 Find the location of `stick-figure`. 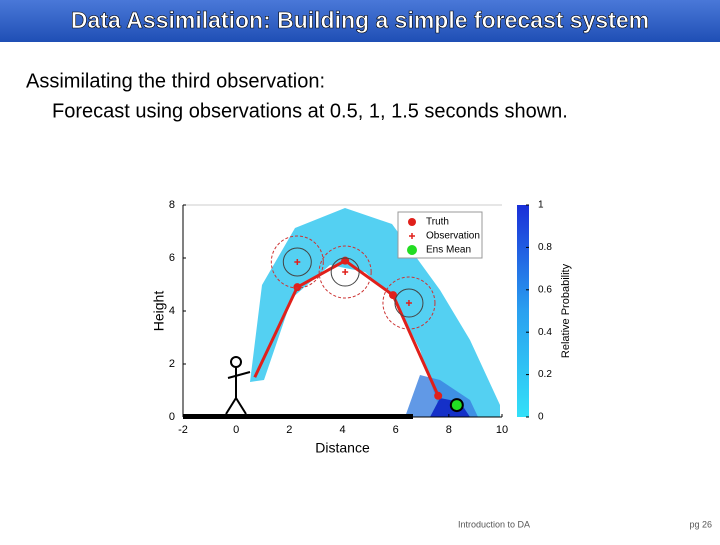

stick-figure is located at coordinates (238, 385).